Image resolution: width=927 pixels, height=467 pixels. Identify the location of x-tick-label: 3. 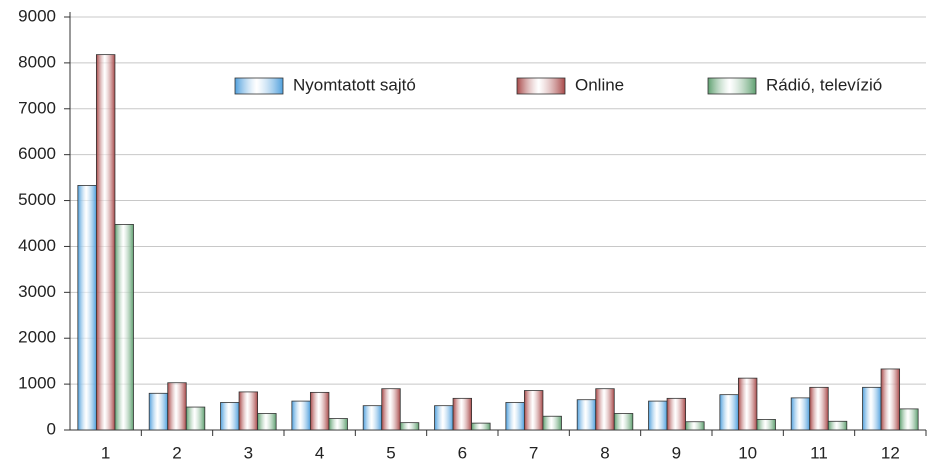
(248, 452).